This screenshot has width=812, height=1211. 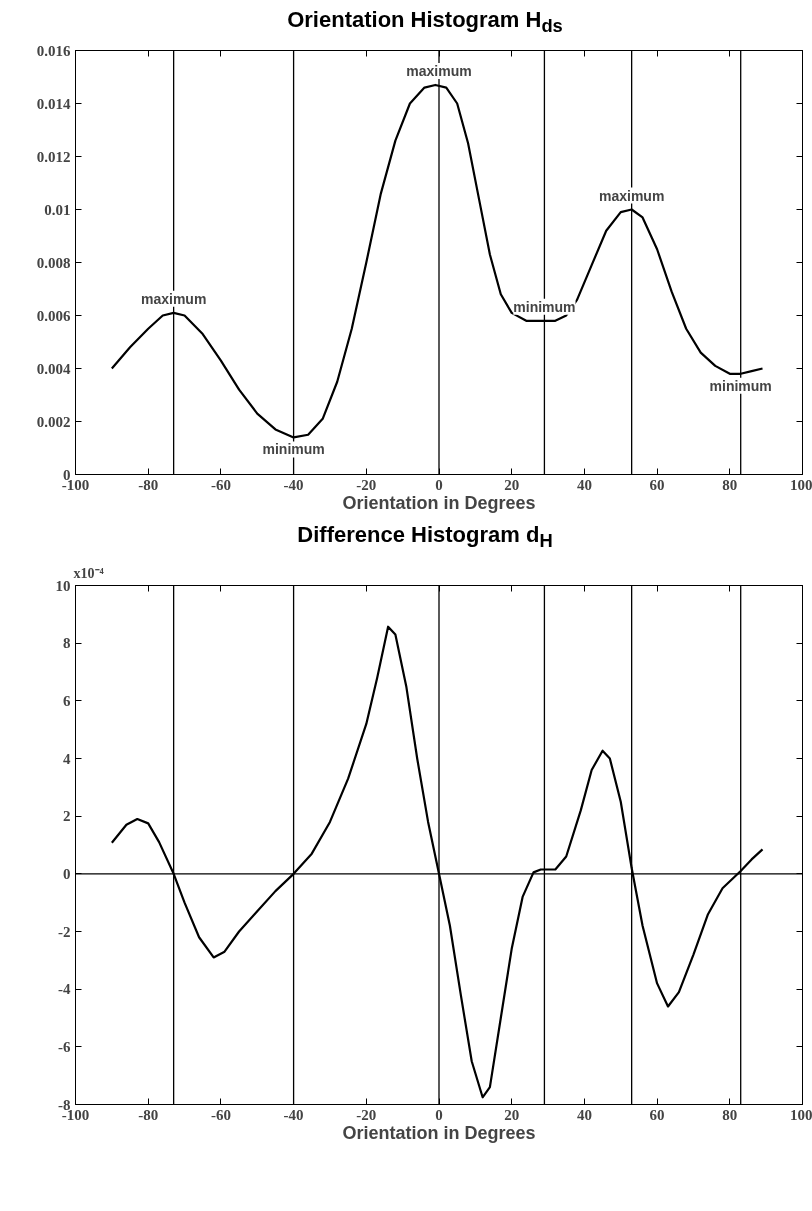 I want to click on text: x10⁻⁴, so click(x=89, y=573).